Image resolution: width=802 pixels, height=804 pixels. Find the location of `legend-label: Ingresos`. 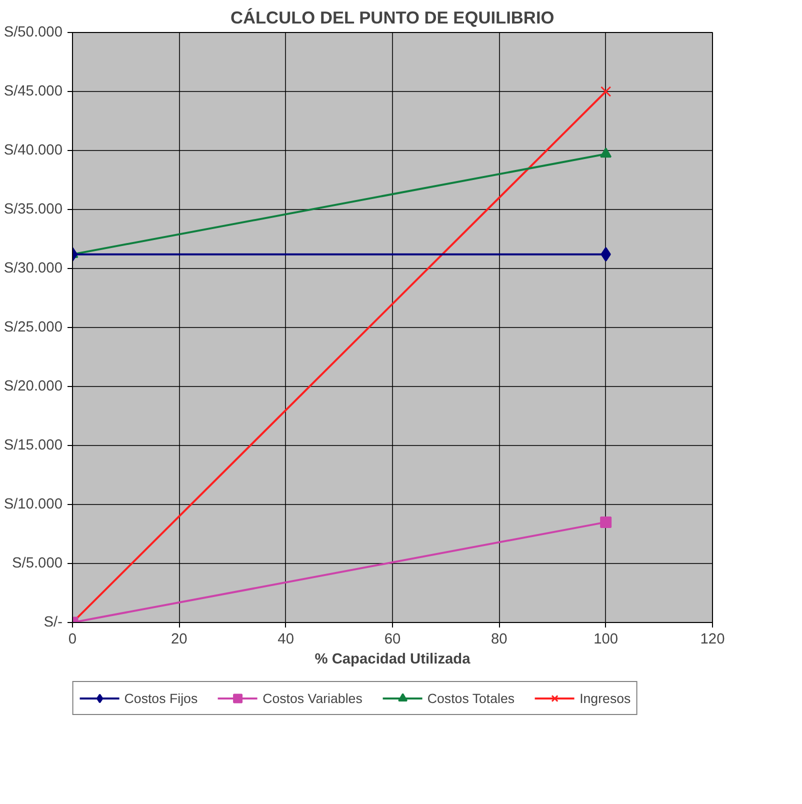

legend-label: Ingresos is located at coordinates (605, 698).